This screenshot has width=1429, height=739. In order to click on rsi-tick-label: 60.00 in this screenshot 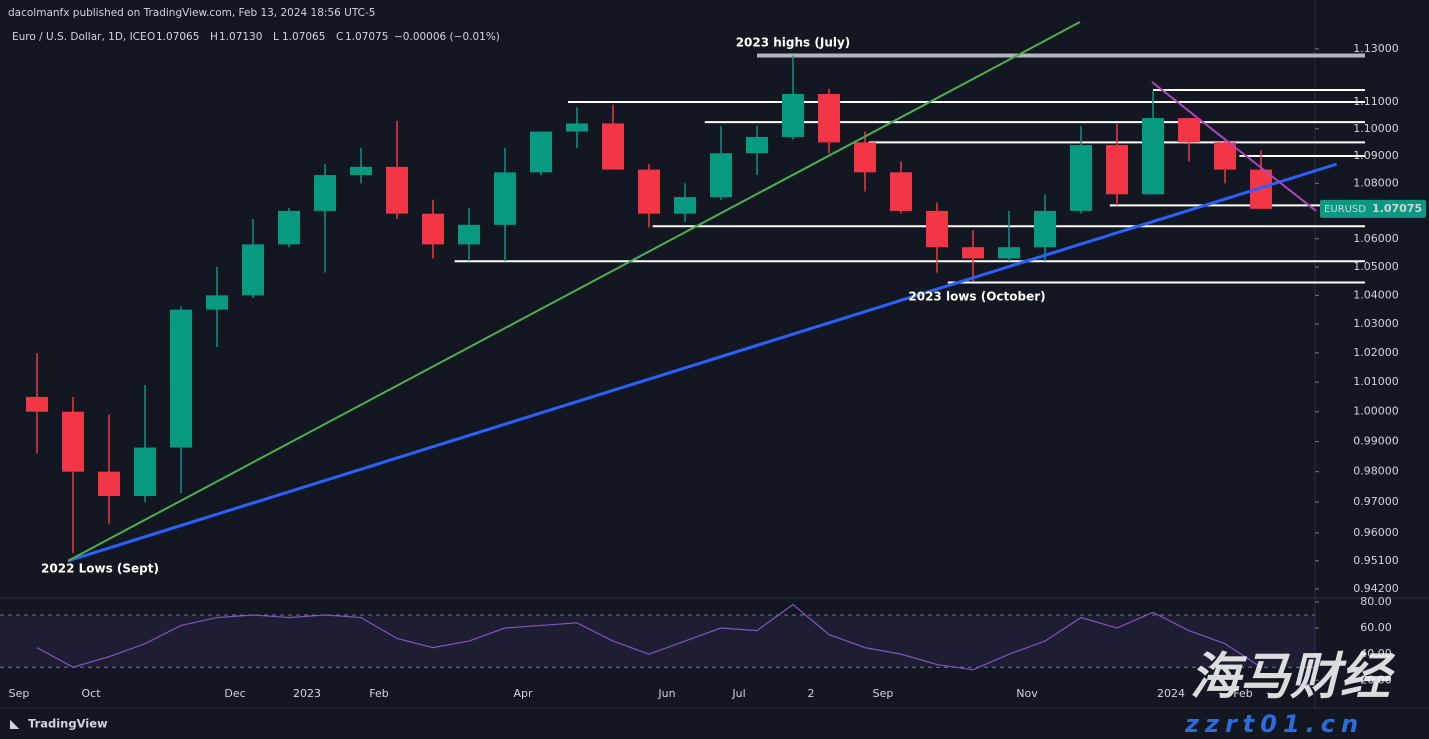, I will do `click(1376, 627)`.